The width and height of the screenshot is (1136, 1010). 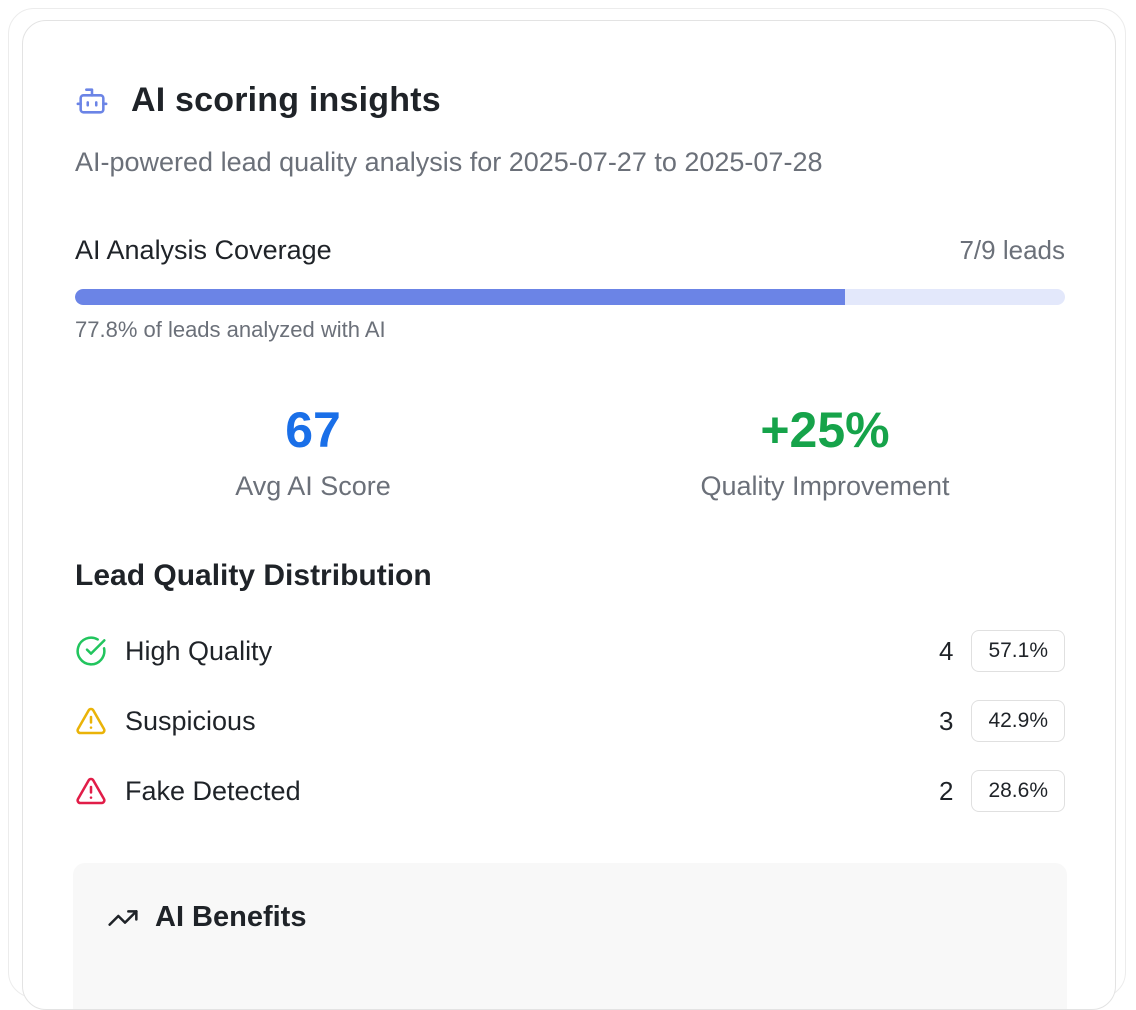 I want to click on avg-ai-score-stat: 67 Avg AI Score, so click(x=313, y=451).